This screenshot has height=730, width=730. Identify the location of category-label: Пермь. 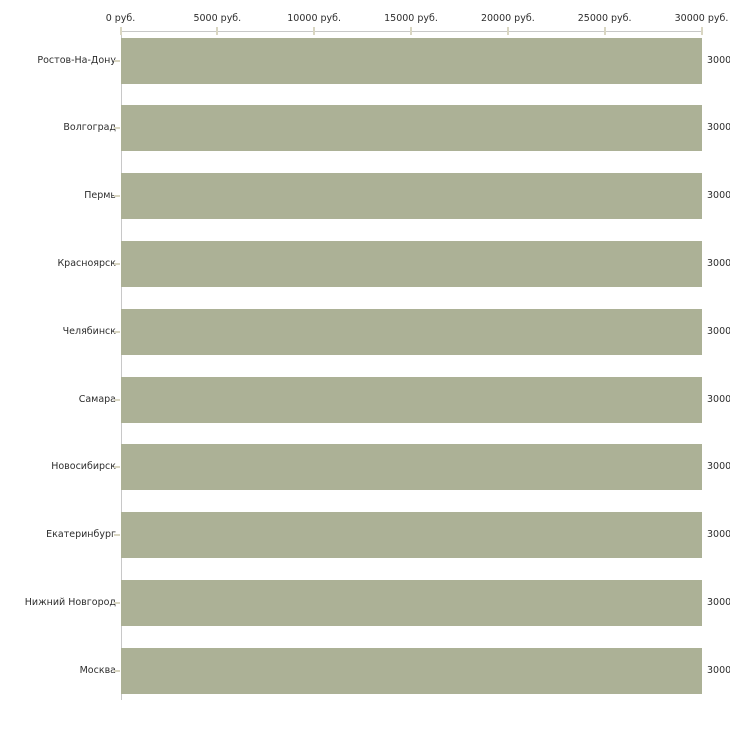
(100, 196).